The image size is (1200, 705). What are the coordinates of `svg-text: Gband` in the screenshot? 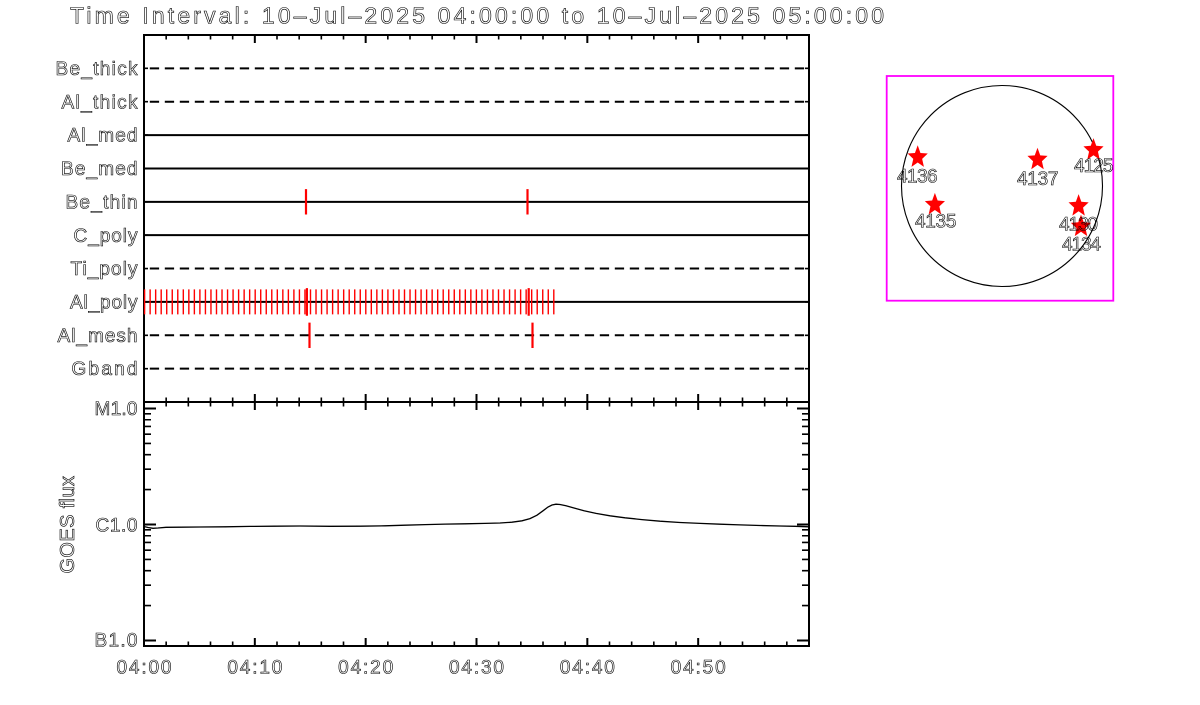 It's located at (105, 369).